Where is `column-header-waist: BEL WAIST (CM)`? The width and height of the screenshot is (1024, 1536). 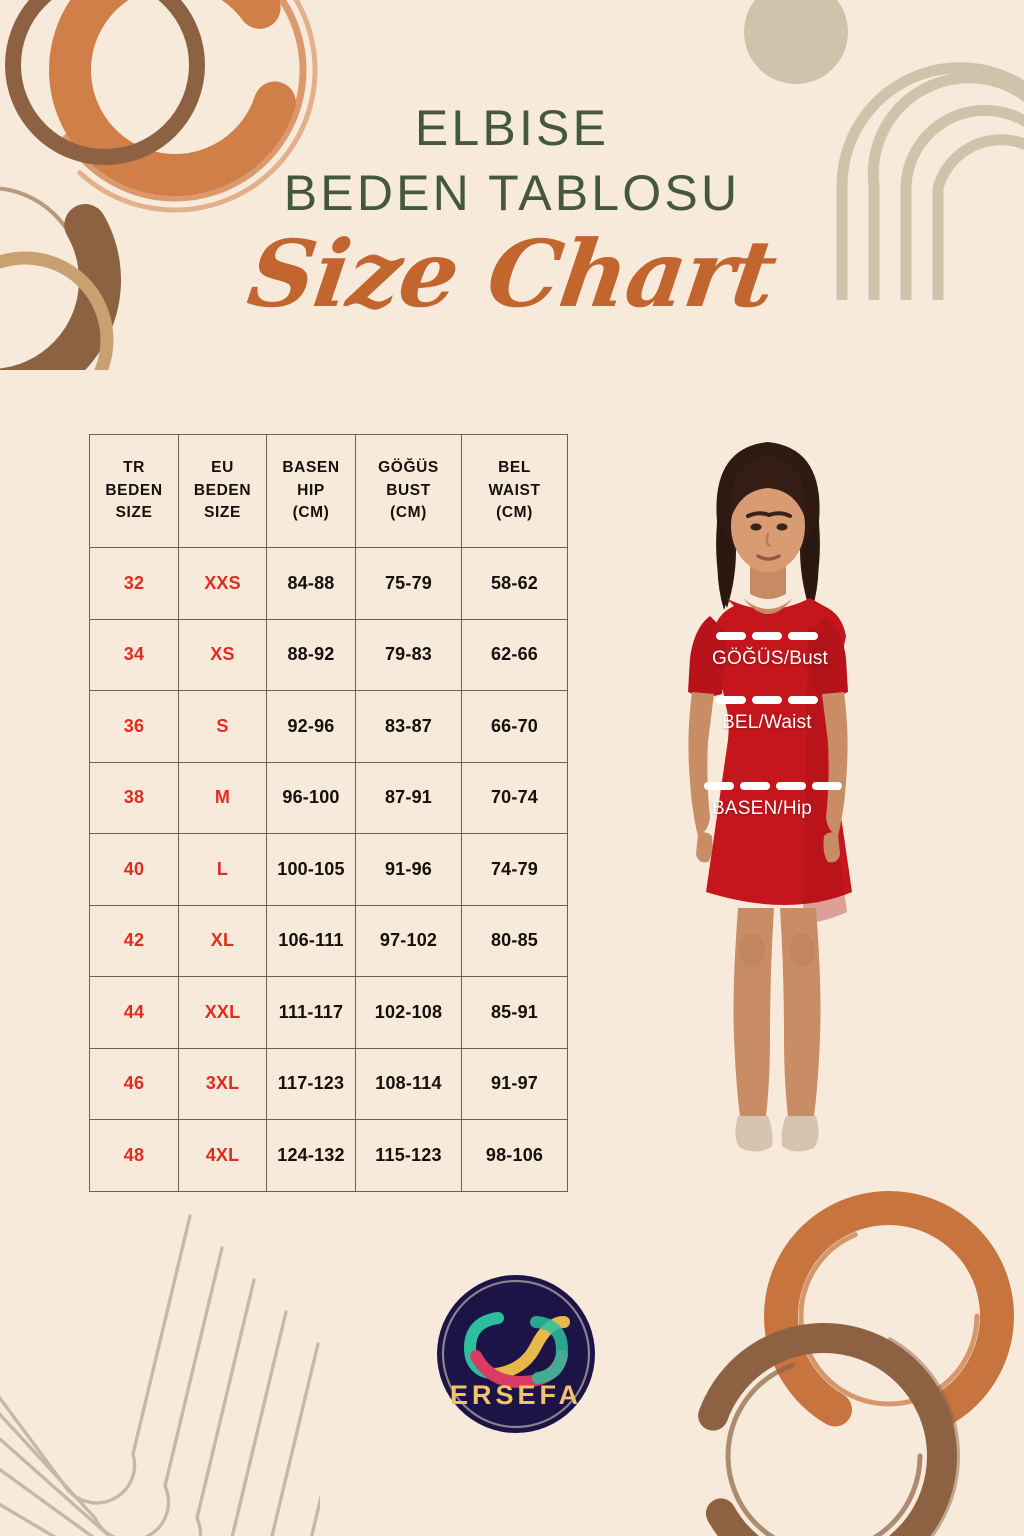 column-header-waist: BEL WAIST (CM) is located at coordinates (514, 491).